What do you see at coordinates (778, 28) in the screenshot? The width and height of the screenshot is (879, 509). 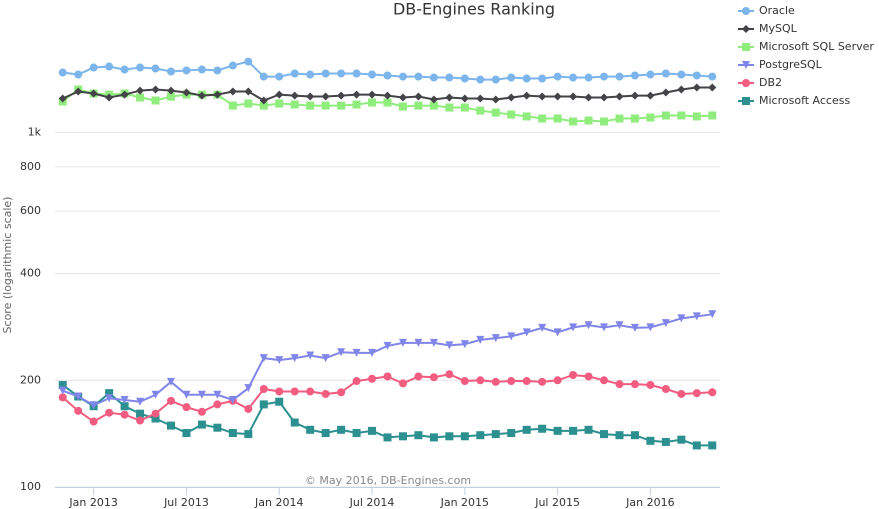 I see `legend-label: MySQL` at bounding box center [778, 28].